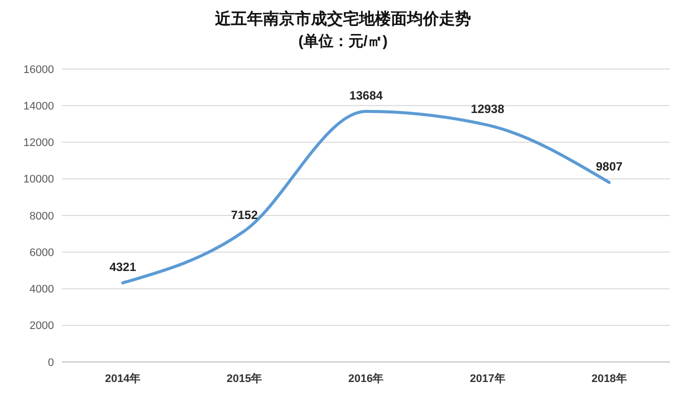 The height and width of the screenshot is (395, 686). I want to click on y-tick-label: 6000, so click(42, 252).